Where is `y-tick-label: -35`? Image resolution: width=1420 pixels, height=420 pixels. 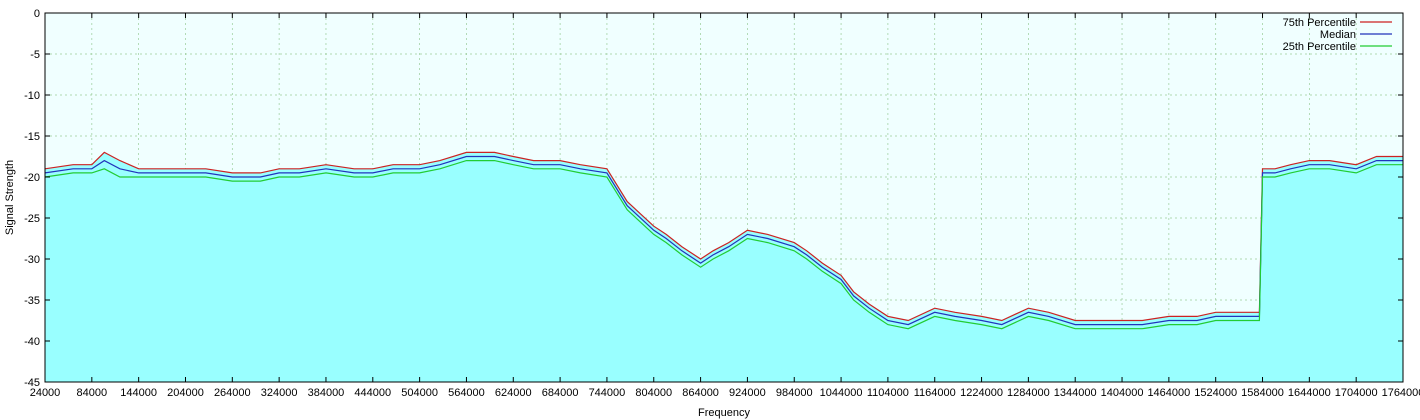
y-tick-label: -35 is located at coordinates (32, 301).